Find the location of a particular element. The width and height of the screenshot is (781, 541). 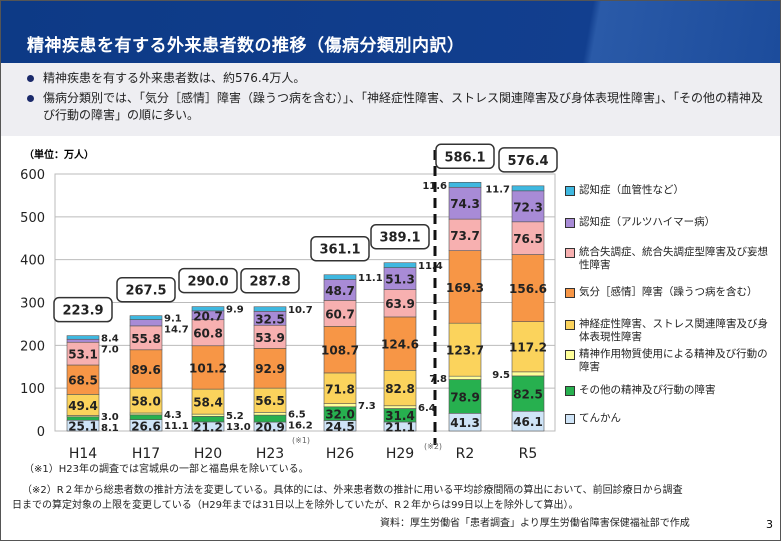

legend-label: 統合失調症、統合失調症型障害及び妄想性障害 is located at coordinates (673, 258).